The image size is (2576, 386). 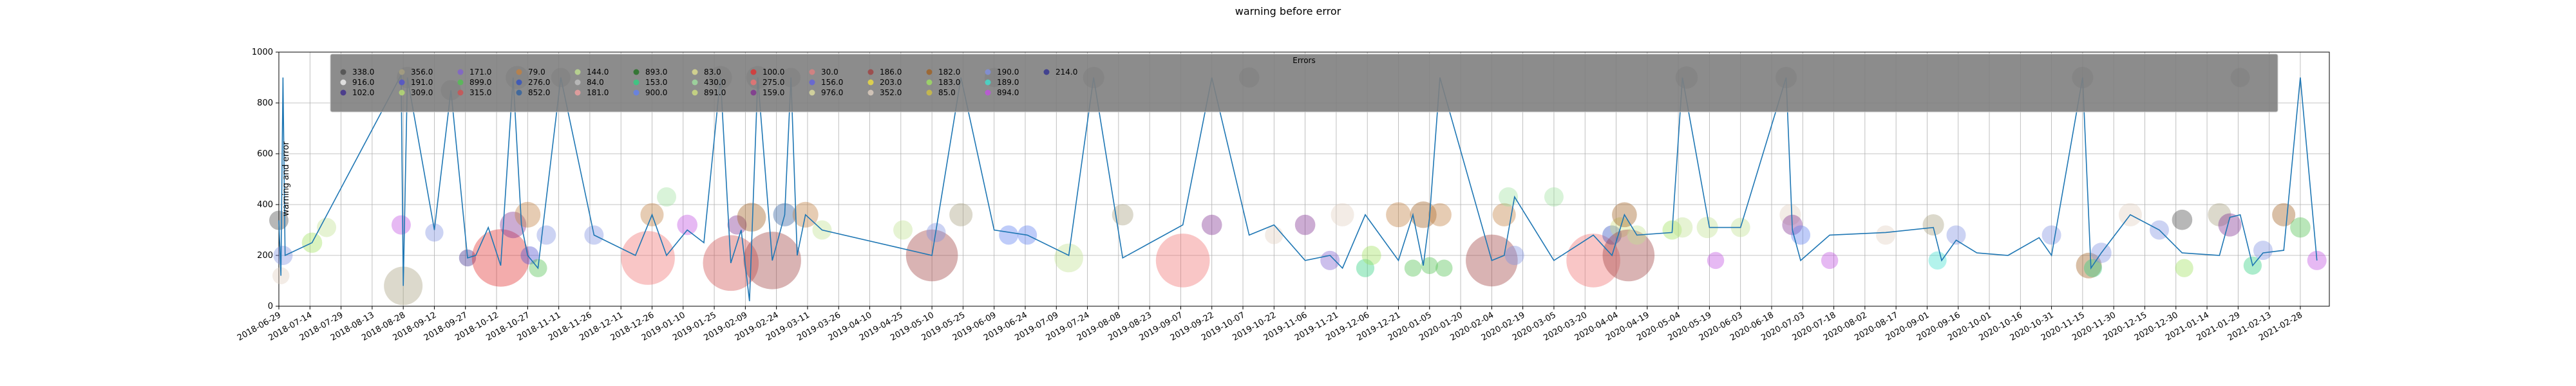 I want to click on legend-entry-label: 356.0, so click(x=422, y=72).